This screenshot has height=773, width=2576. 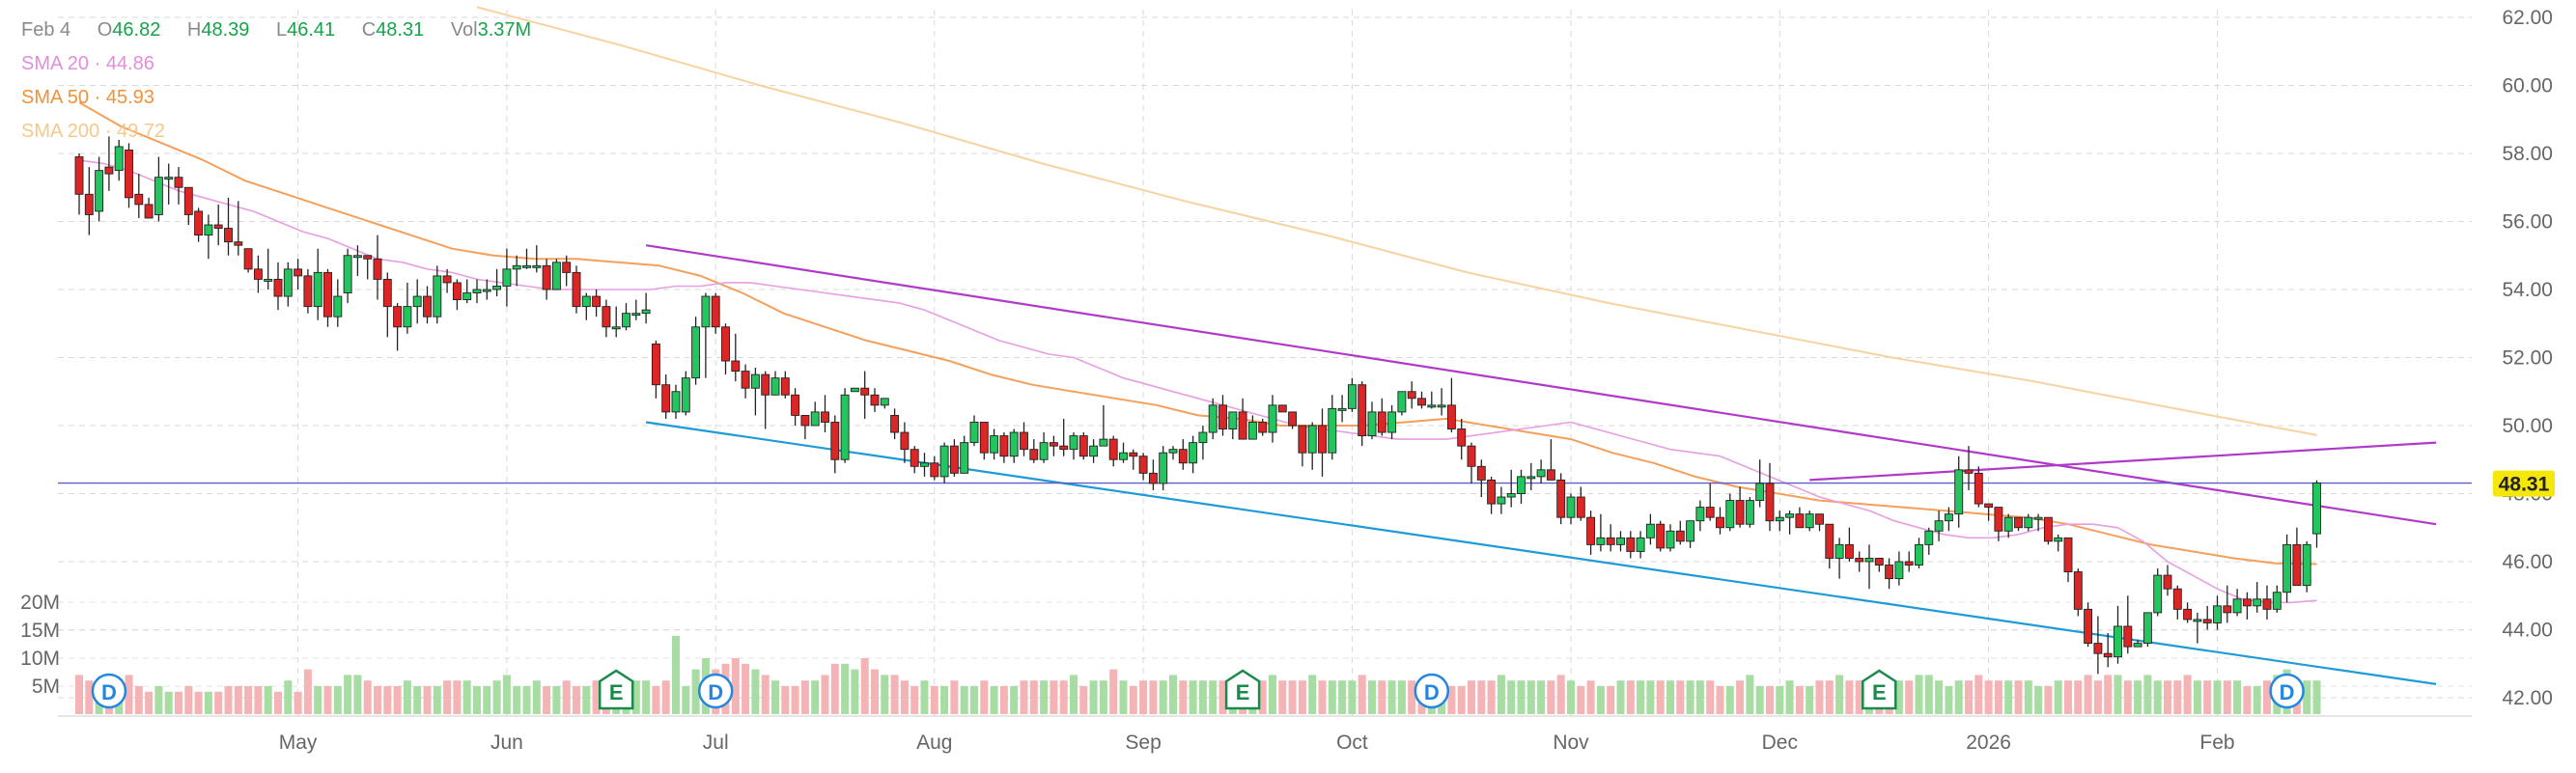 I want to click on sma200-legend: SMA 200 · 49.72, so click(x=94, y=131).